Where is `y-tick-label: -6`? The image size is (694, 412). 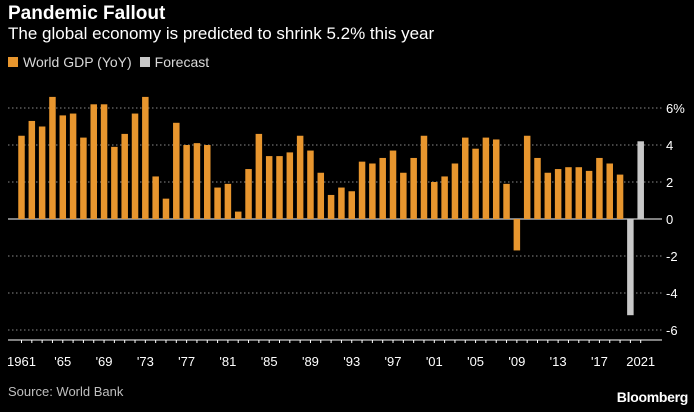
y-tick-label: -6 is located at coordinates (672, 330).